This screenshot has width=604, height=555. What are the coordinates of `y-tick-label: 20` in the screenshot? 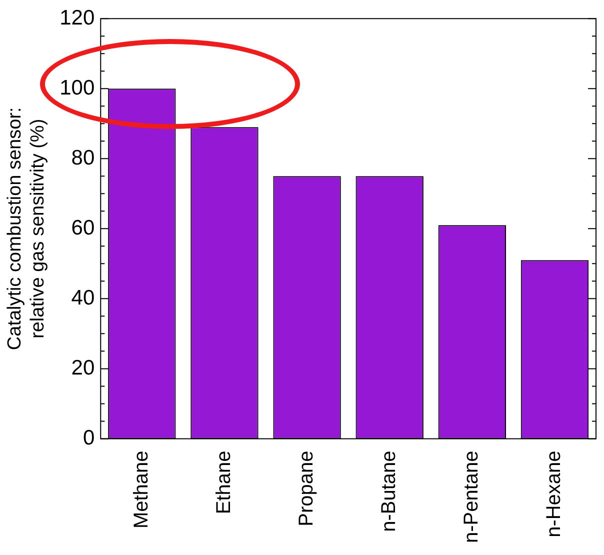 It's located at (83, 368).